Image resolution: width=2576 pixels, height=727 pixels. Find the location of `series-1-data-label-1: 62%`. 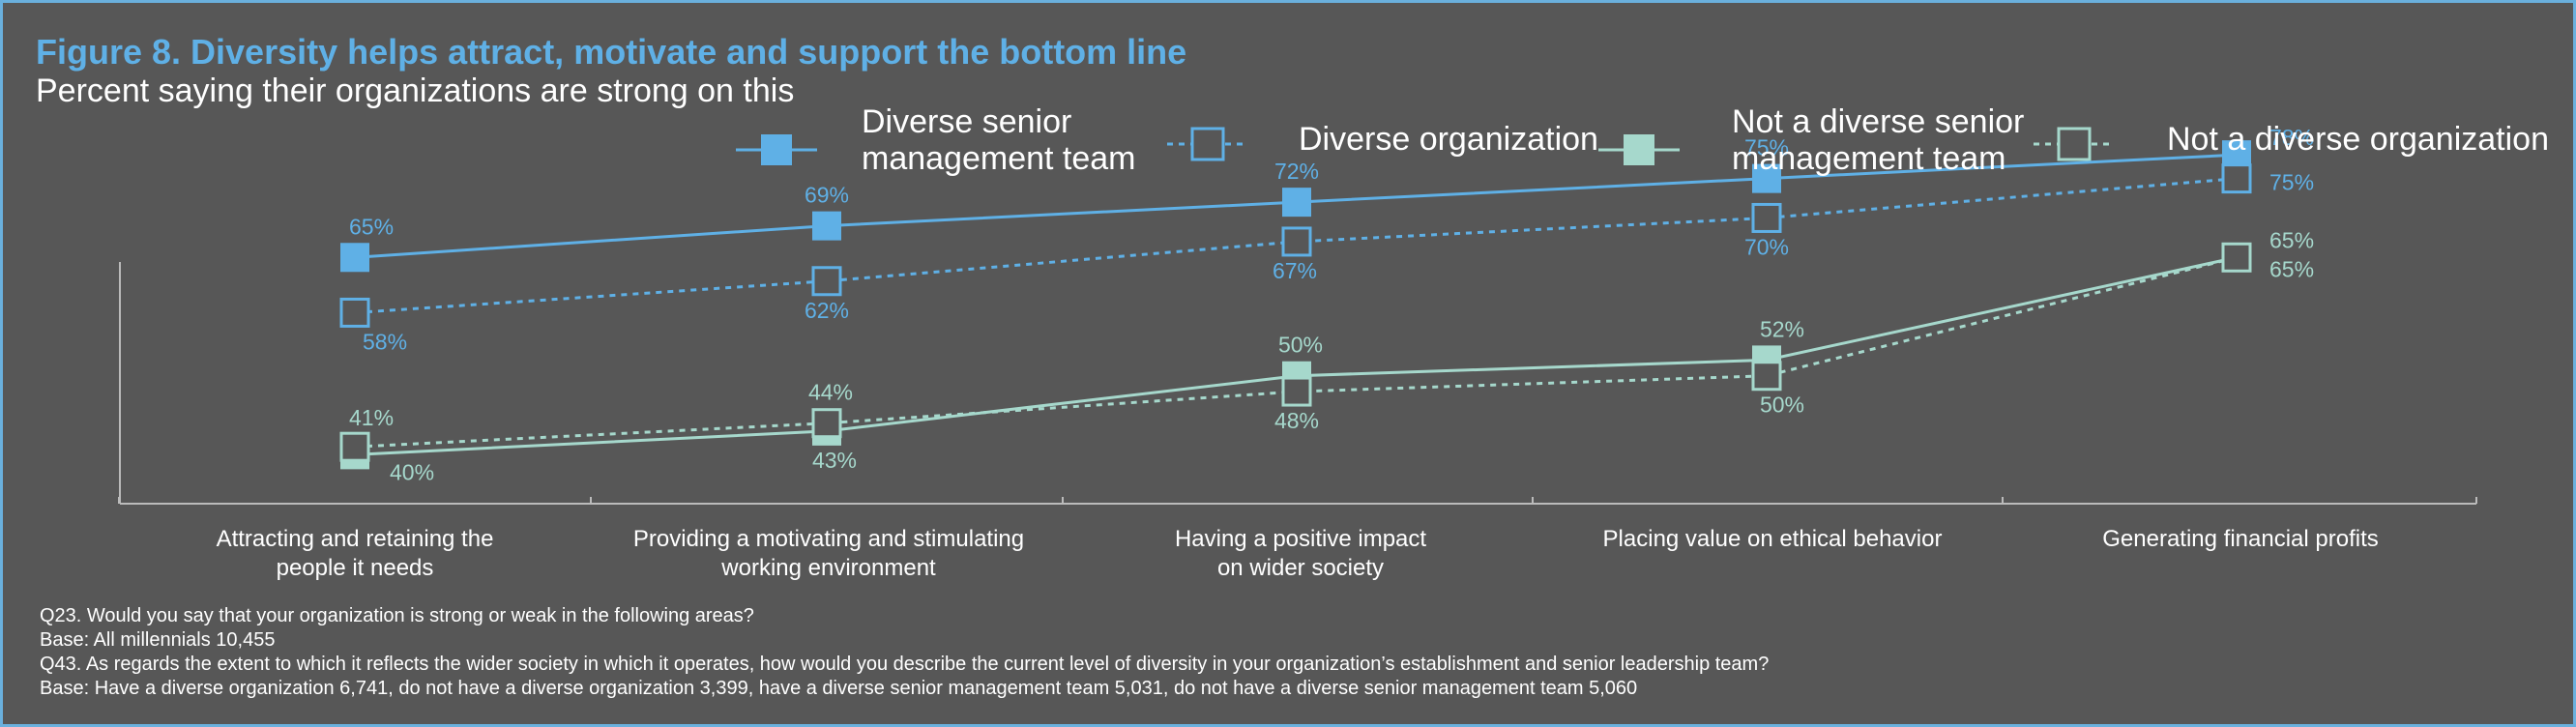

series-1-data-label-1: 62% is located at coordinates (827, 311).